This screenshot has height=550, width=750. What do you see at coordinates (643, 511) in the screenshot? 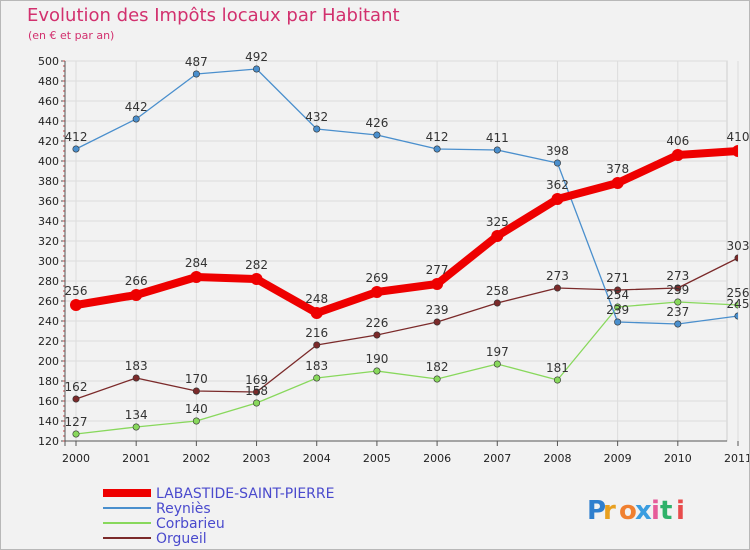
I see `logo-letter: x` at bounding box center [643, 511].